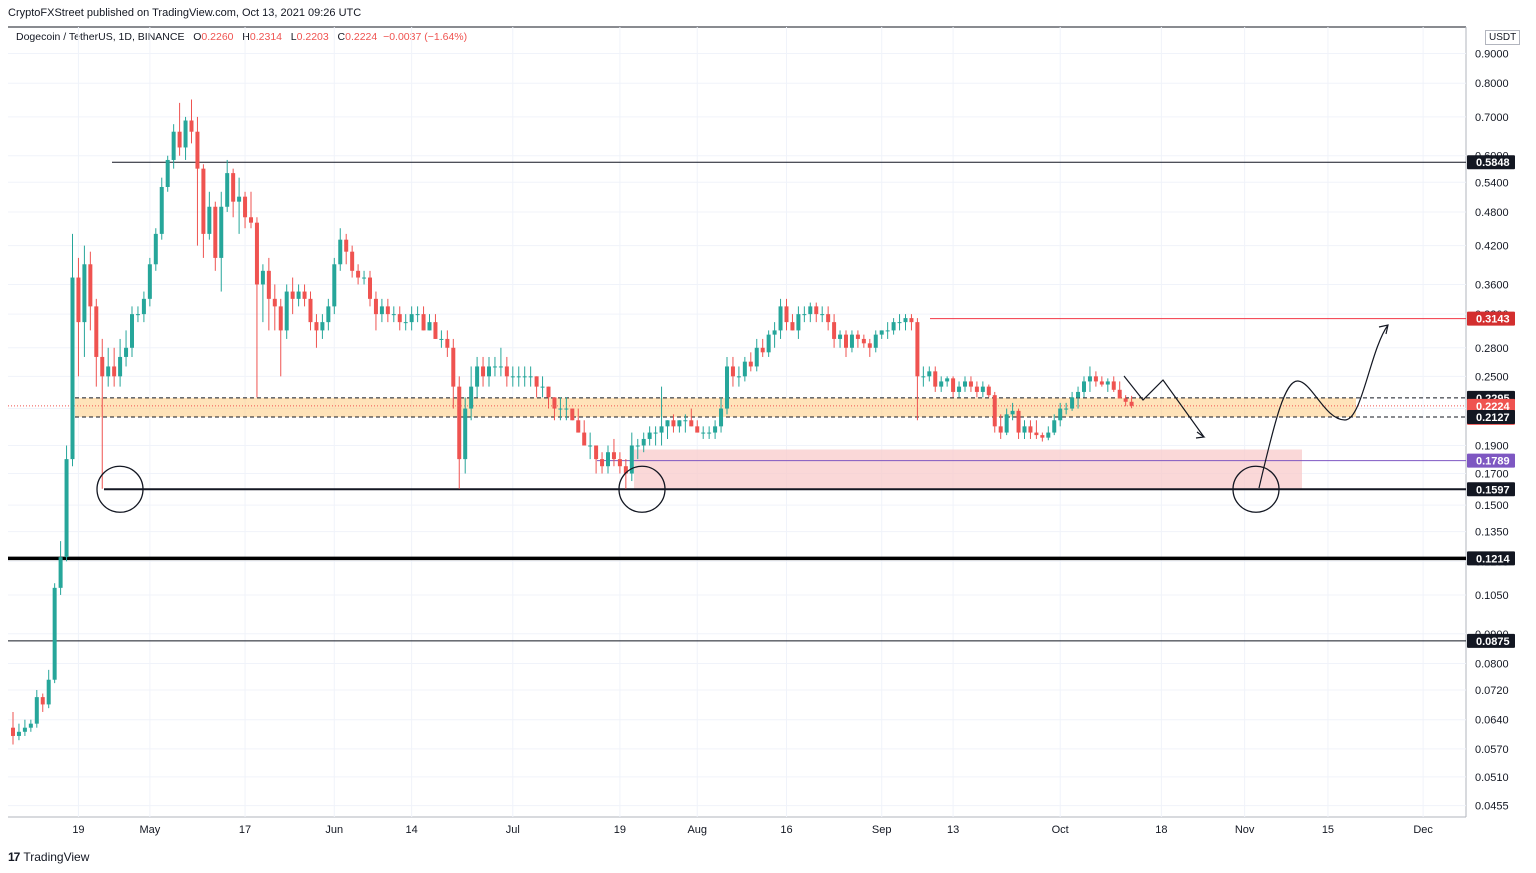  What do you see at coordinates (246, 37) in the screenshot?
I see `high-label: H` at bounding box center [246, 37].